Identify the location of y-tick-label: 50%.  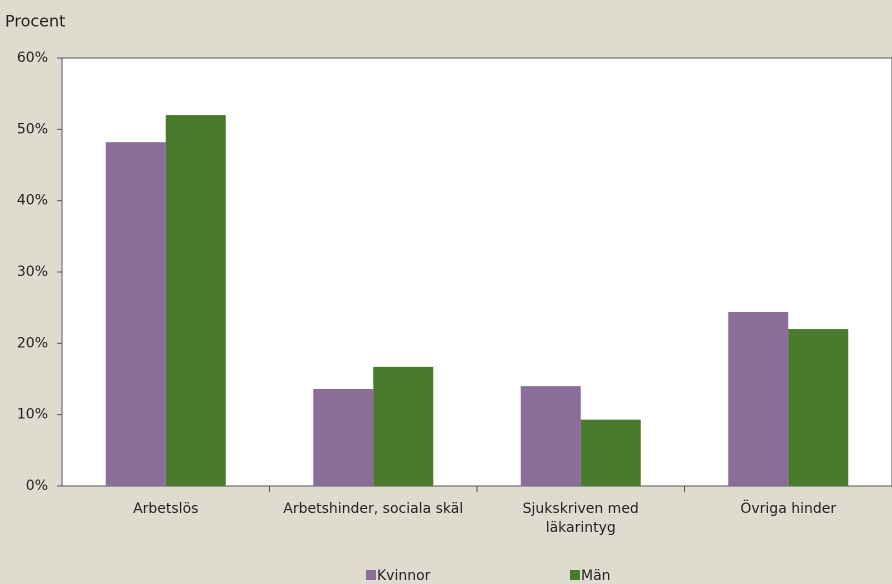
(32, 129).